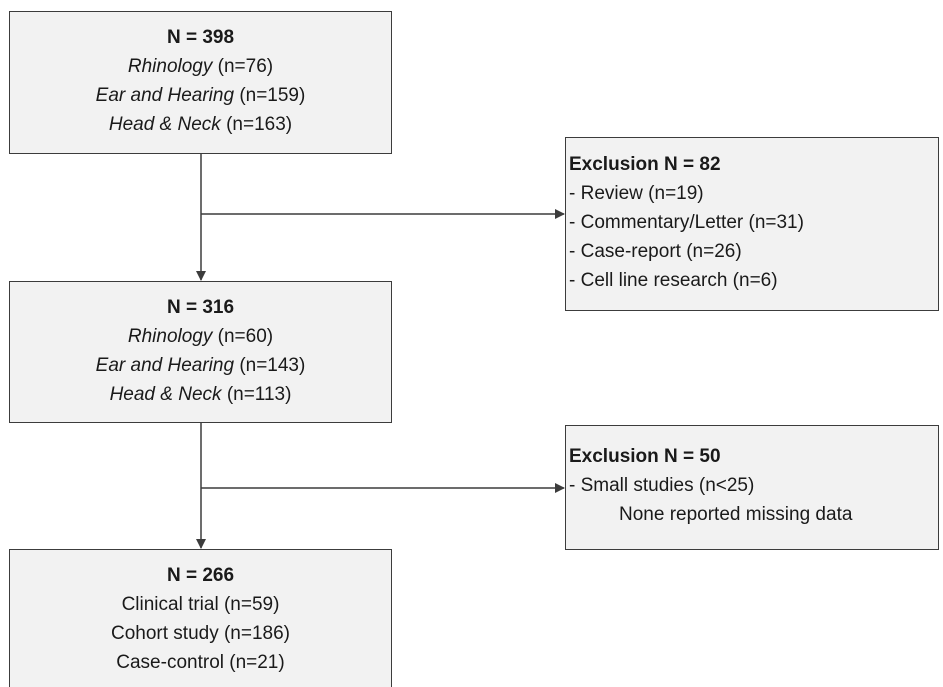 The height and width of the screenshot is (687, 943). What do you see at coordinates (164, 124) in the screenshot?
I see `initial-head-neck-label: Head & Neck` at bounding box center [164, 124].